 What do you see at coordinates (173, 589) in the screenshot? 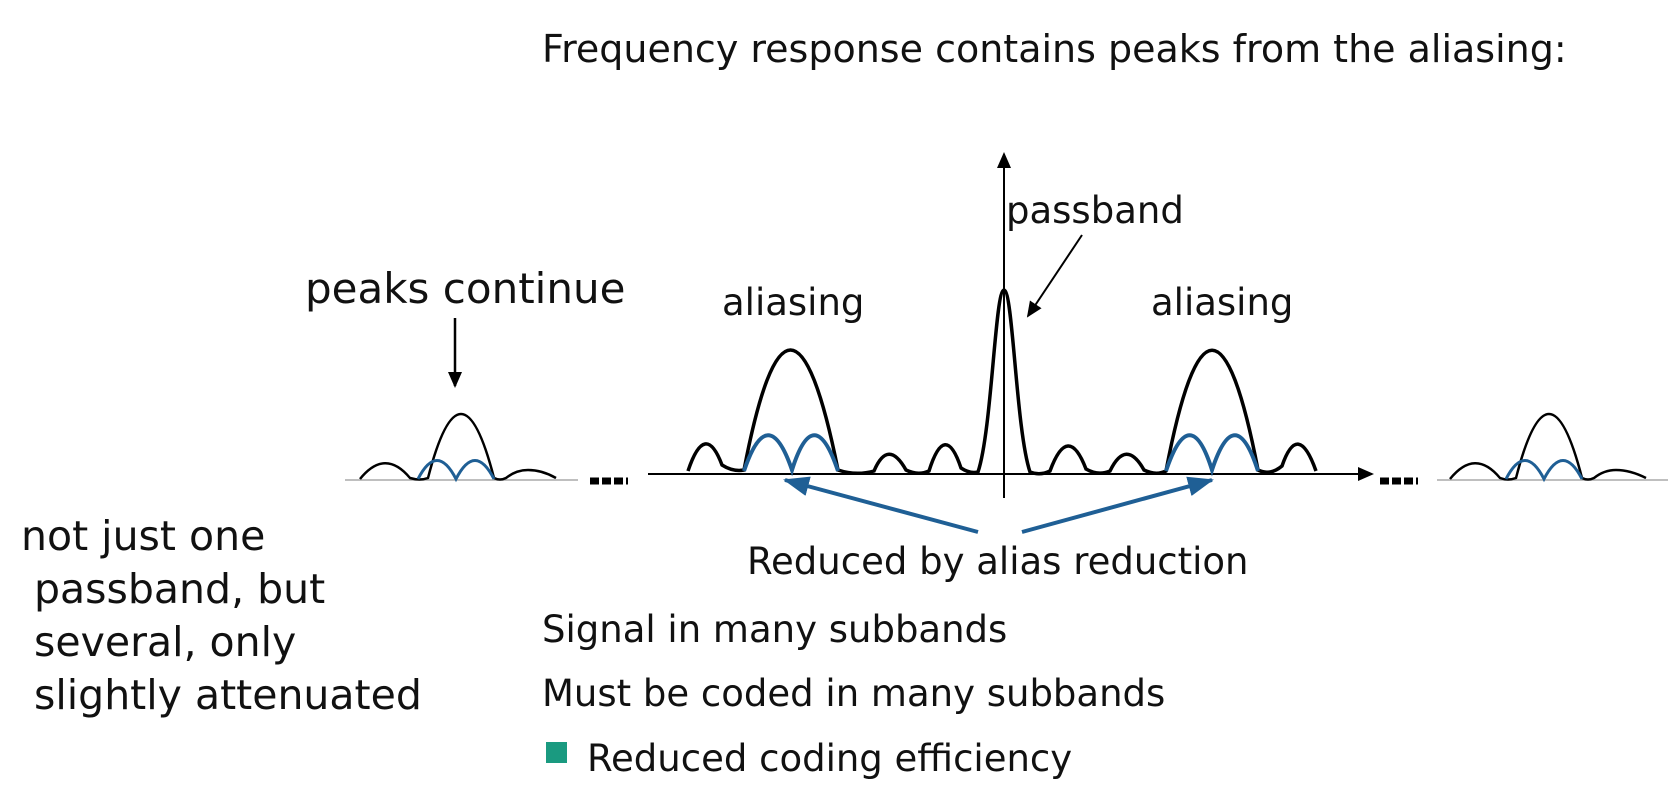
I see `side-note-line: passband, but` at bounding box center [173, 589].